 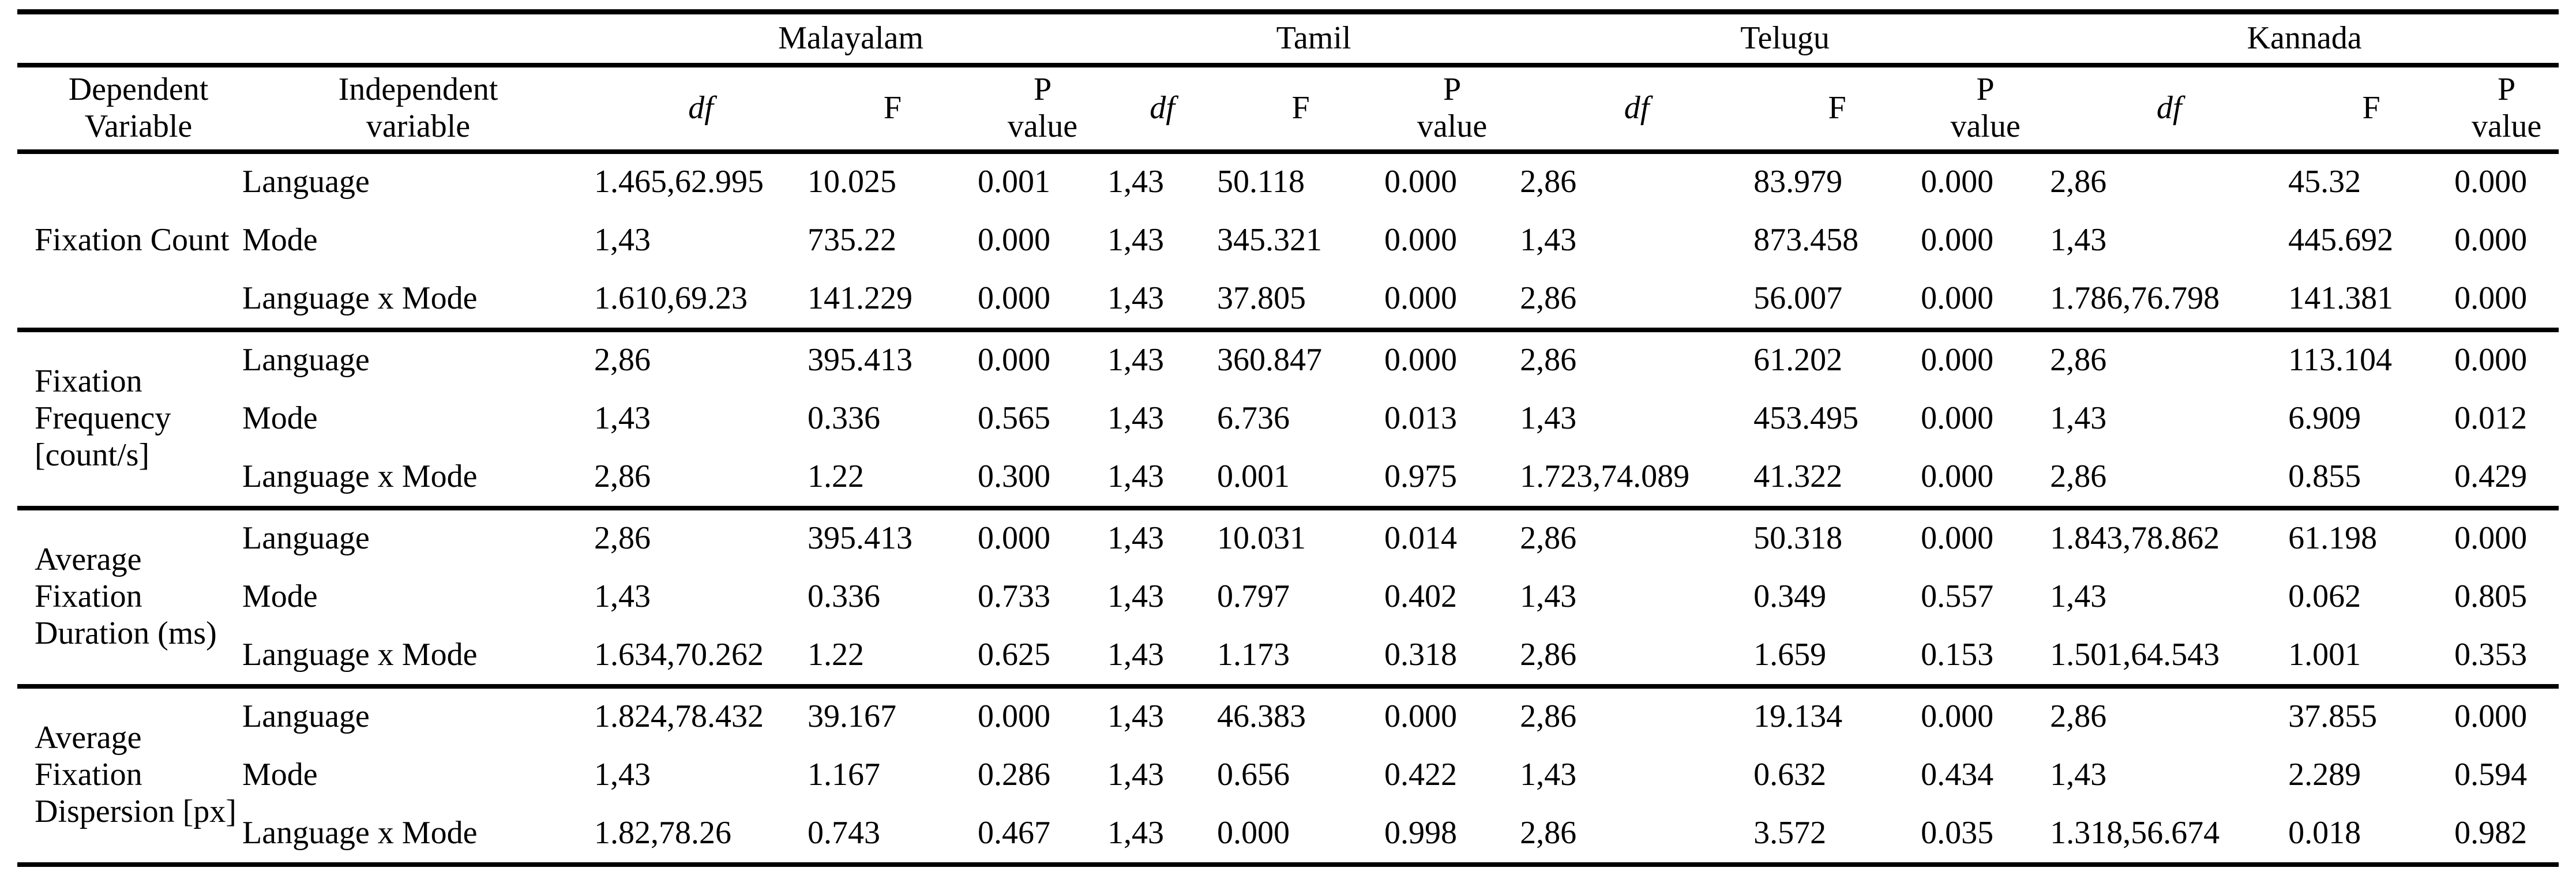 I want to click on independent-variable-header: Independent variable, so click(x=418, y=109).